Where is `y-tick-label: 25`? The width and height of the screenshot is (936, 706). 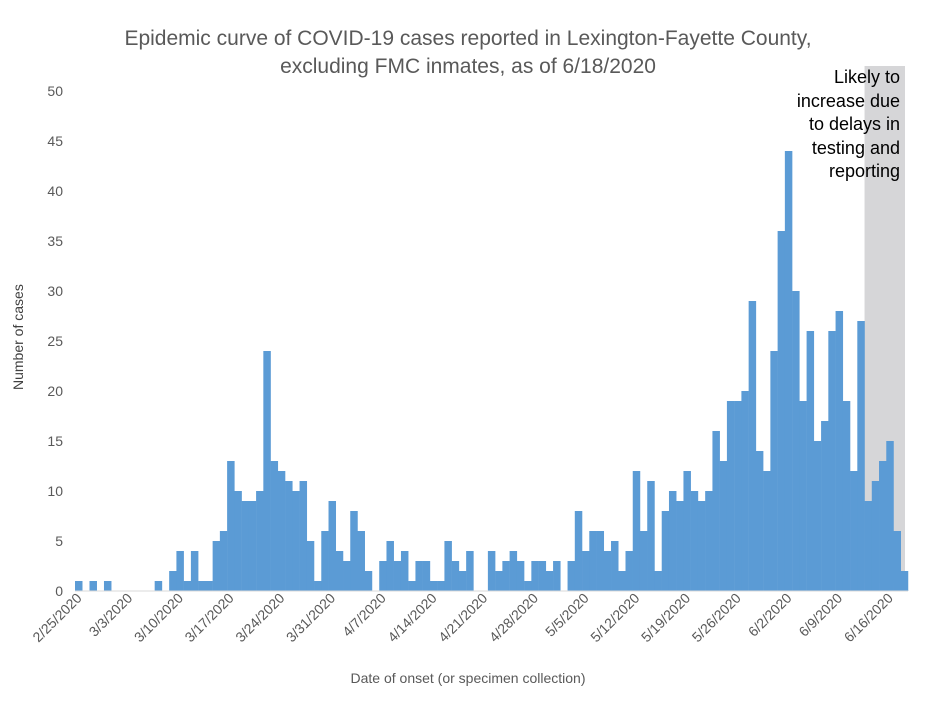
y-tick-label: 25 is located at coordinates (55, 341).